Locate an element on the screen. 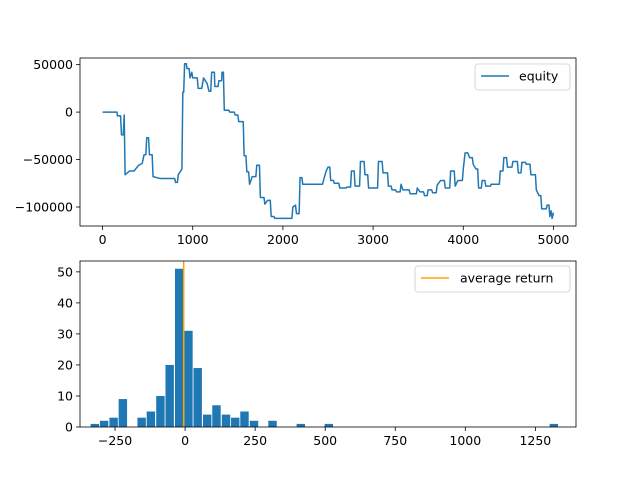  histogram-y-tick-label: 20 is located at coordinates (65, 364).